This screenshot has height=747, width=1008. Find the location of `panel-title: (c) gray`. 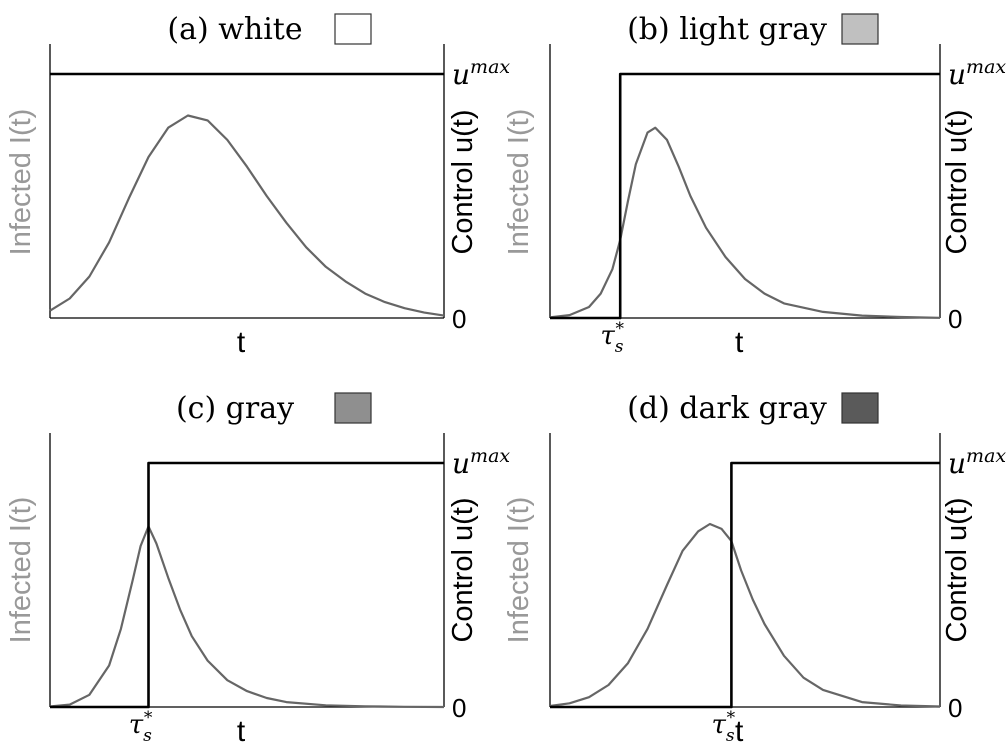

panel-title: (c) gray is located at coordinates (235, 408).